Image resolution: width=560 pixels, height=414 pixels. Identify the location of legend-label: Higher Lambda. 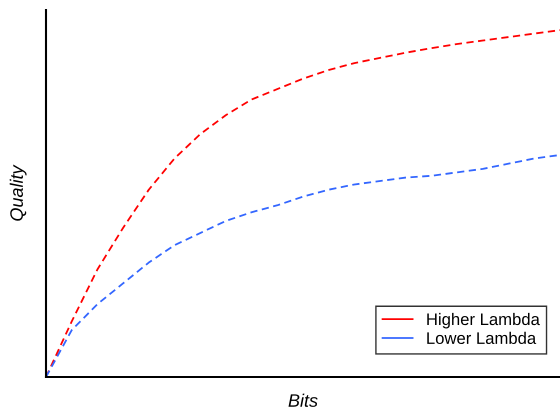
(483, 320).